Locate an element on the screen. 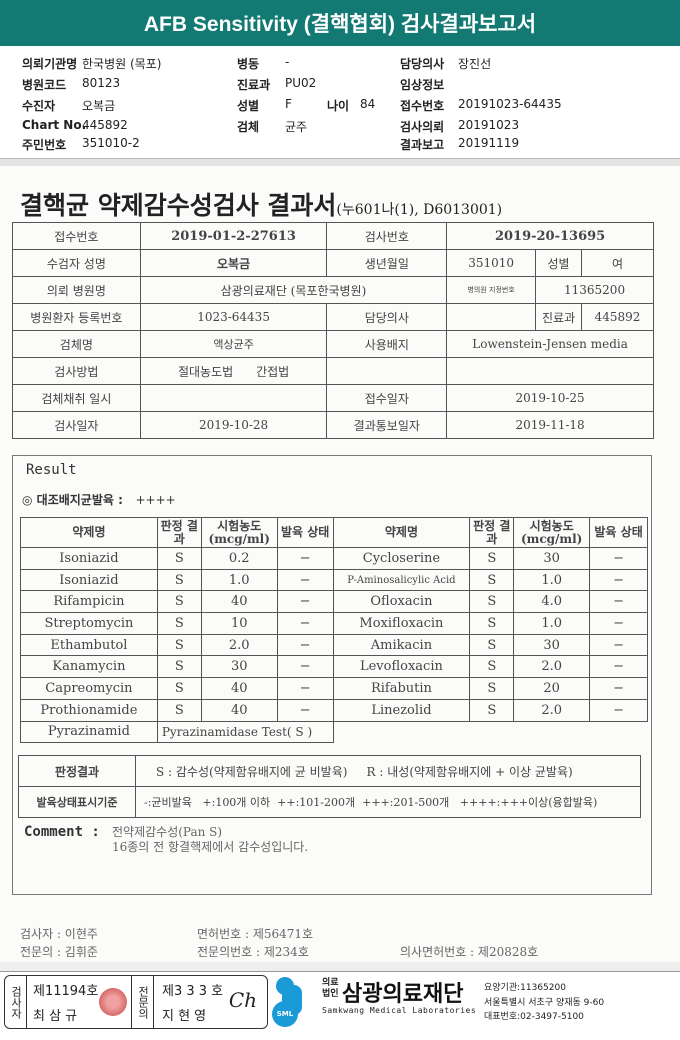  sml-logo-icon: SML is located at coordinates (294, 1001).